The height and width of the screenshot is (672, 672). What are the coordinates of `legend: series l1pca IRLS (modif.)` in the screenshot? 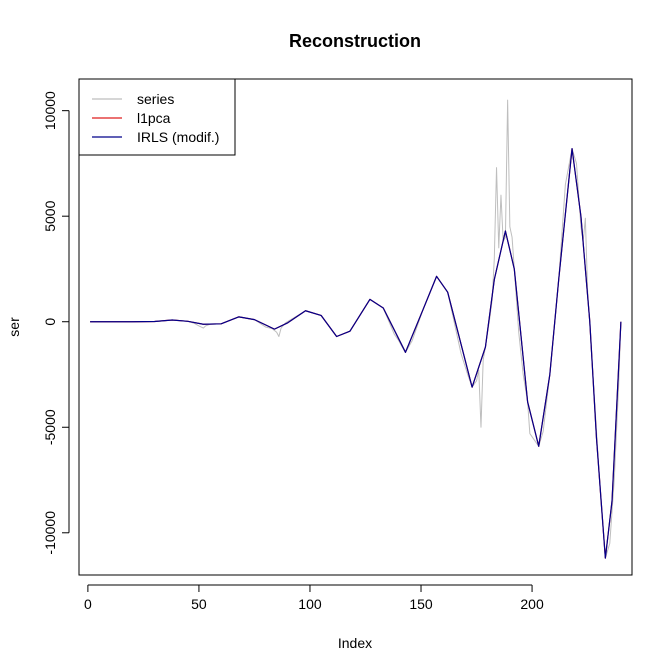 It's located at (157, 117).